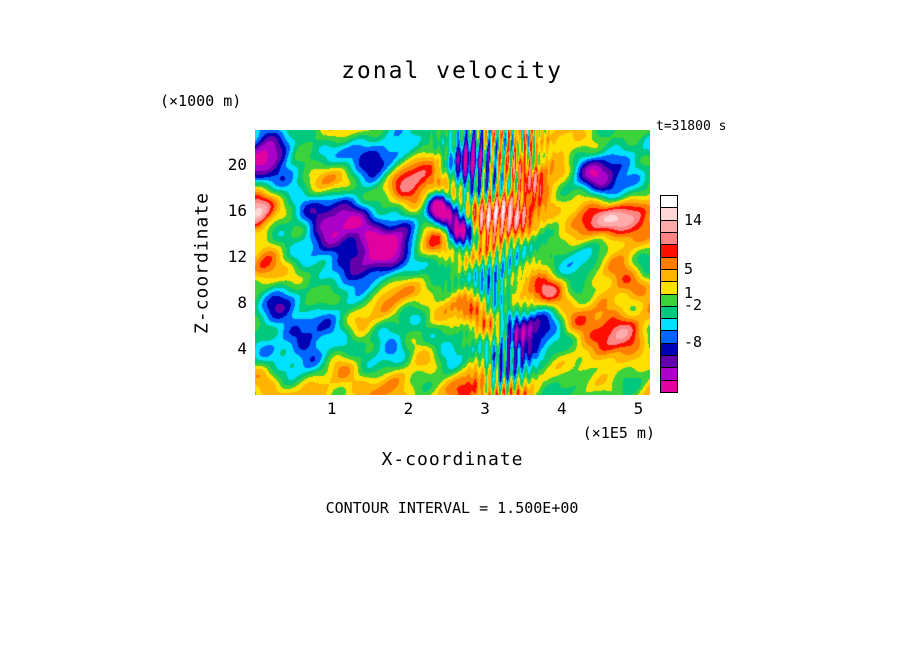 Image resolution: width=904 pixels, height=654 pixels. I want to click on x-axis-label: X-coordinate, so click(452, 459).